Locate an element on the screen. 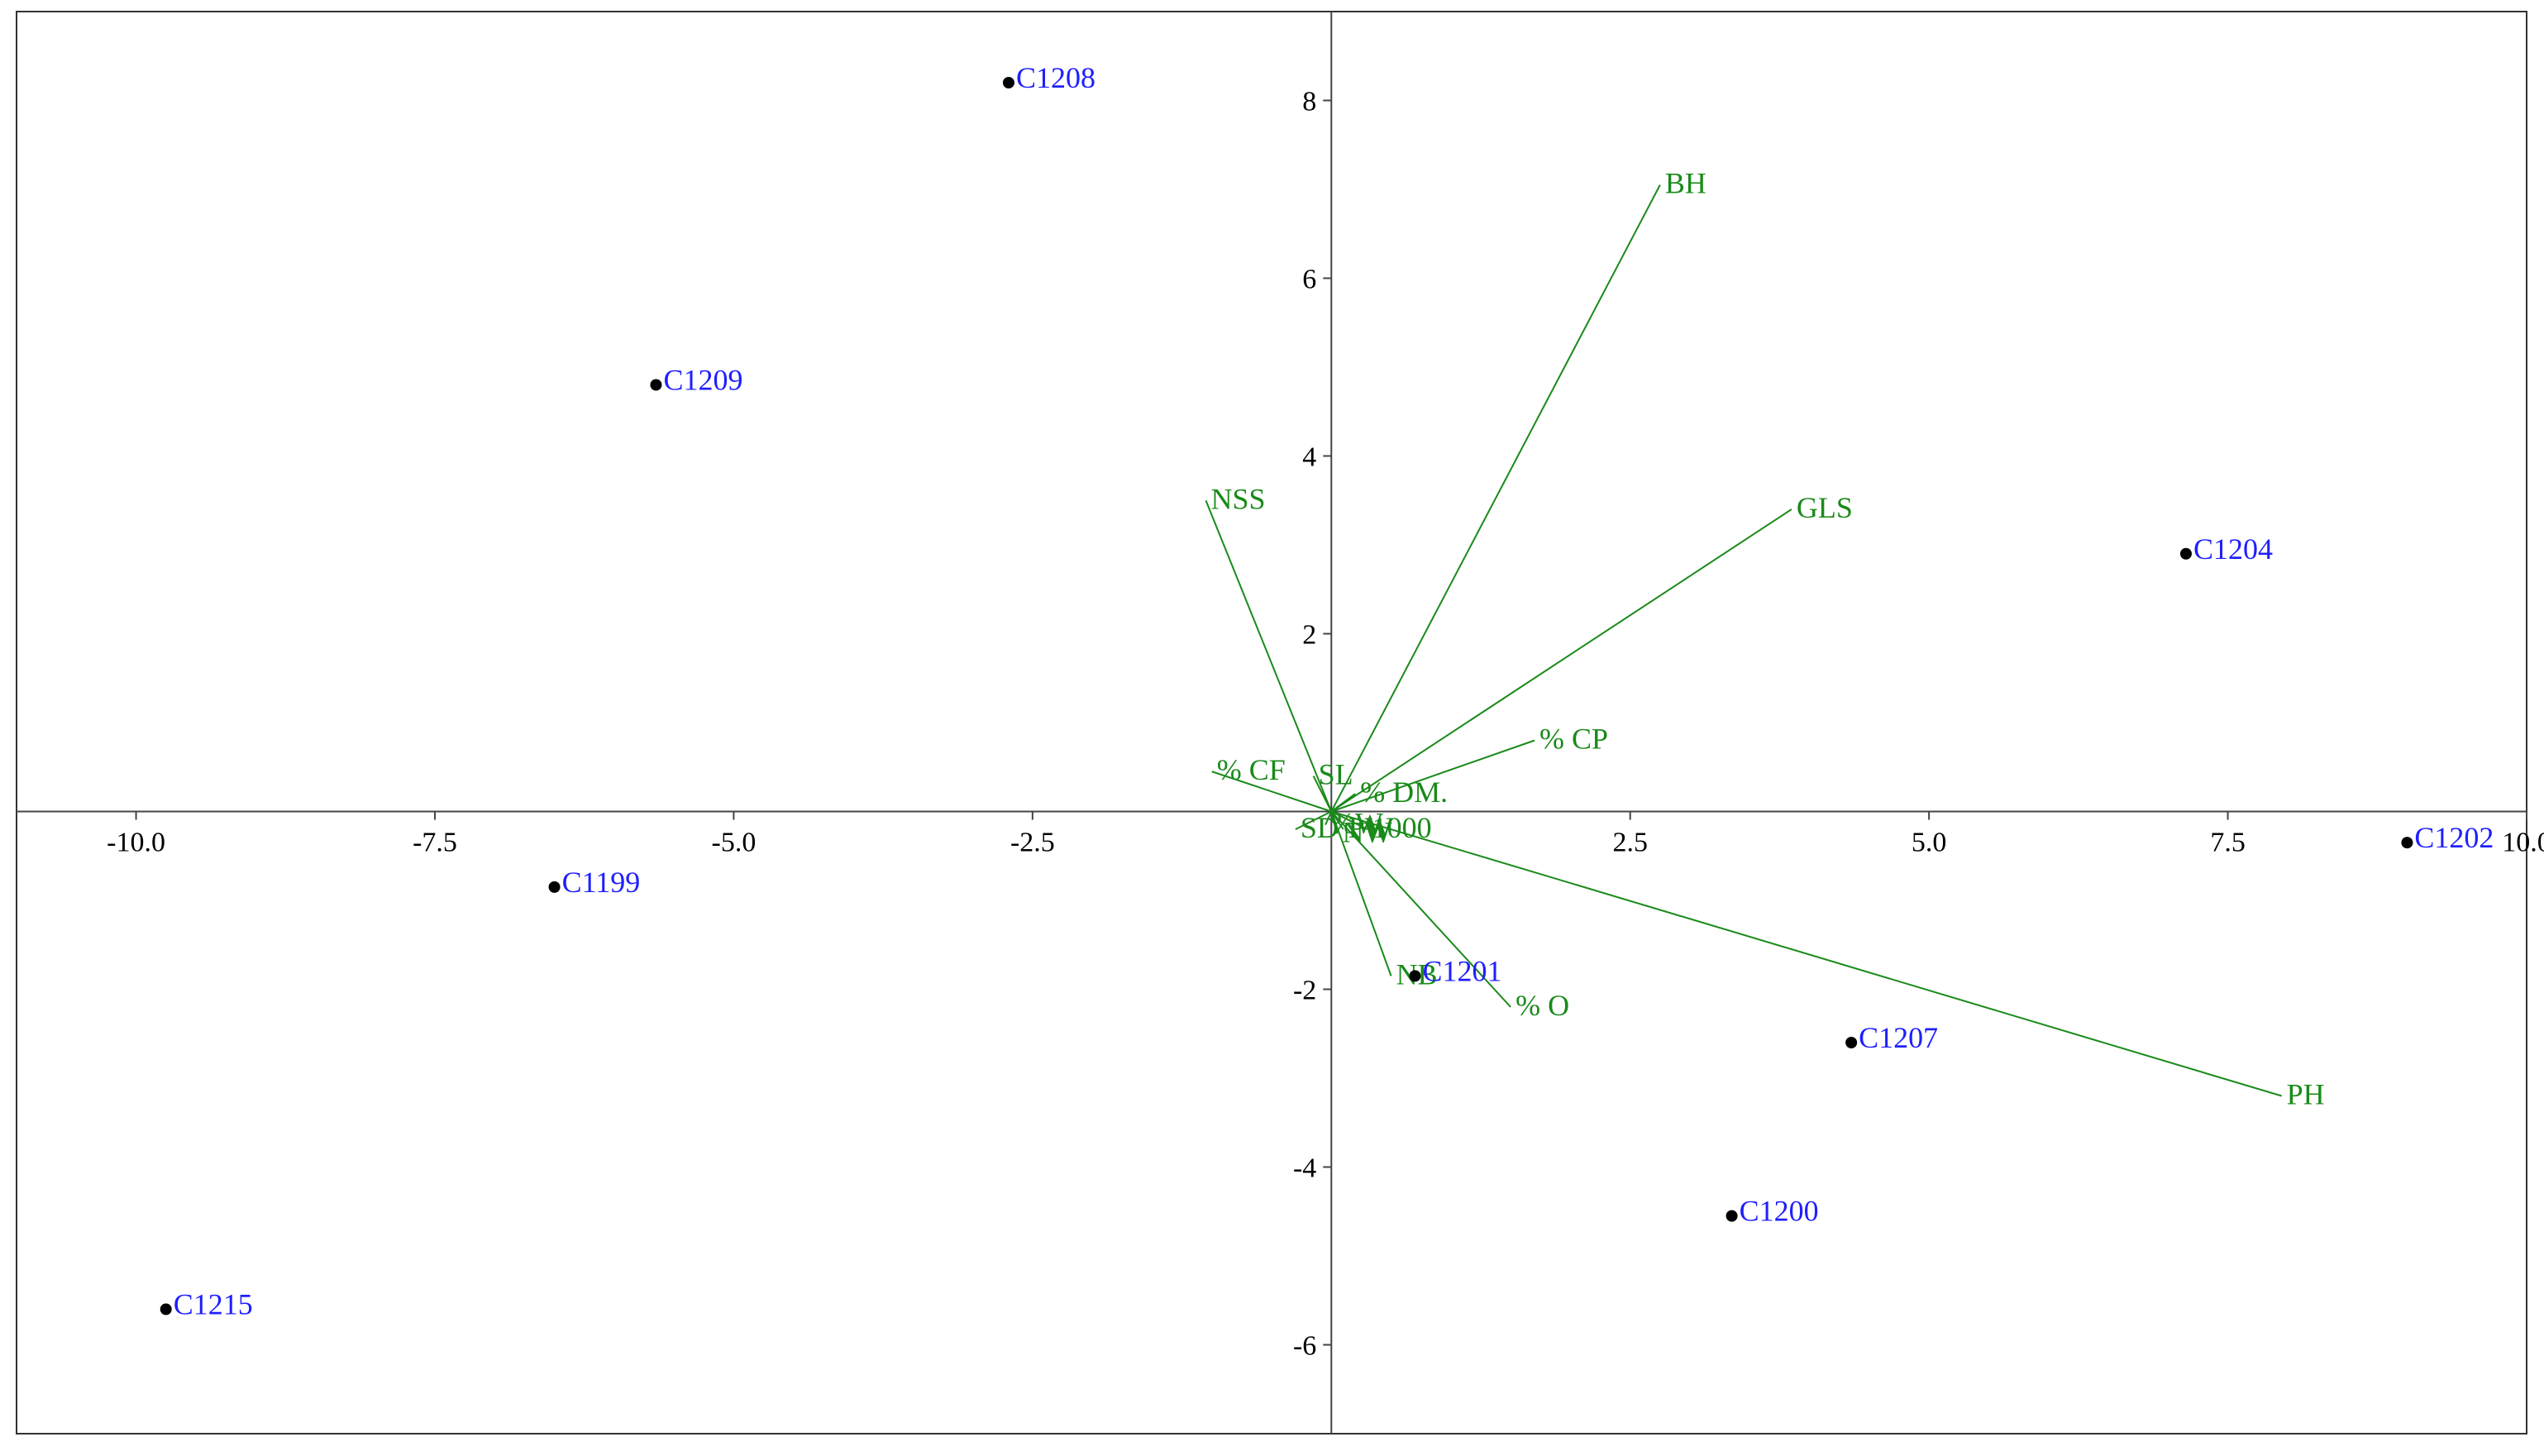 This screenshot has height=1456, width=2544. observation-label-c1209: C1209 is located at coordinates (703, 380).